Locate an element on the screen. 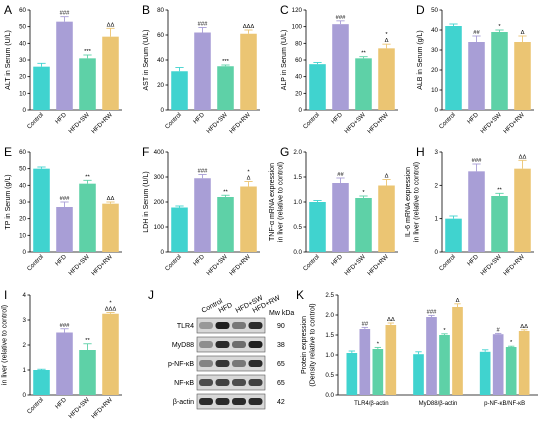  bar-hfd-tlr4-actin is located at coordinates (365, 362).